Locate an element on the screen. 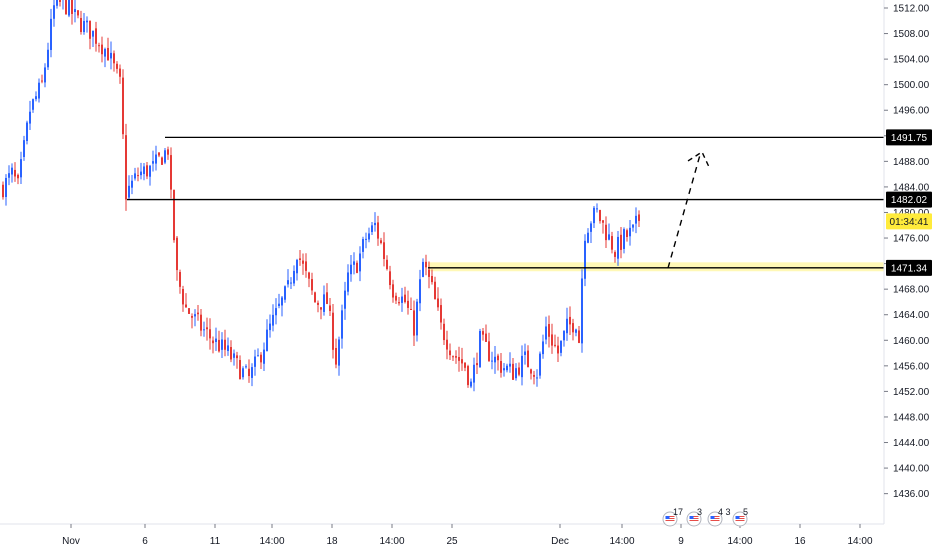  x-tick-label: 16 is located at coordinates (800, 541).